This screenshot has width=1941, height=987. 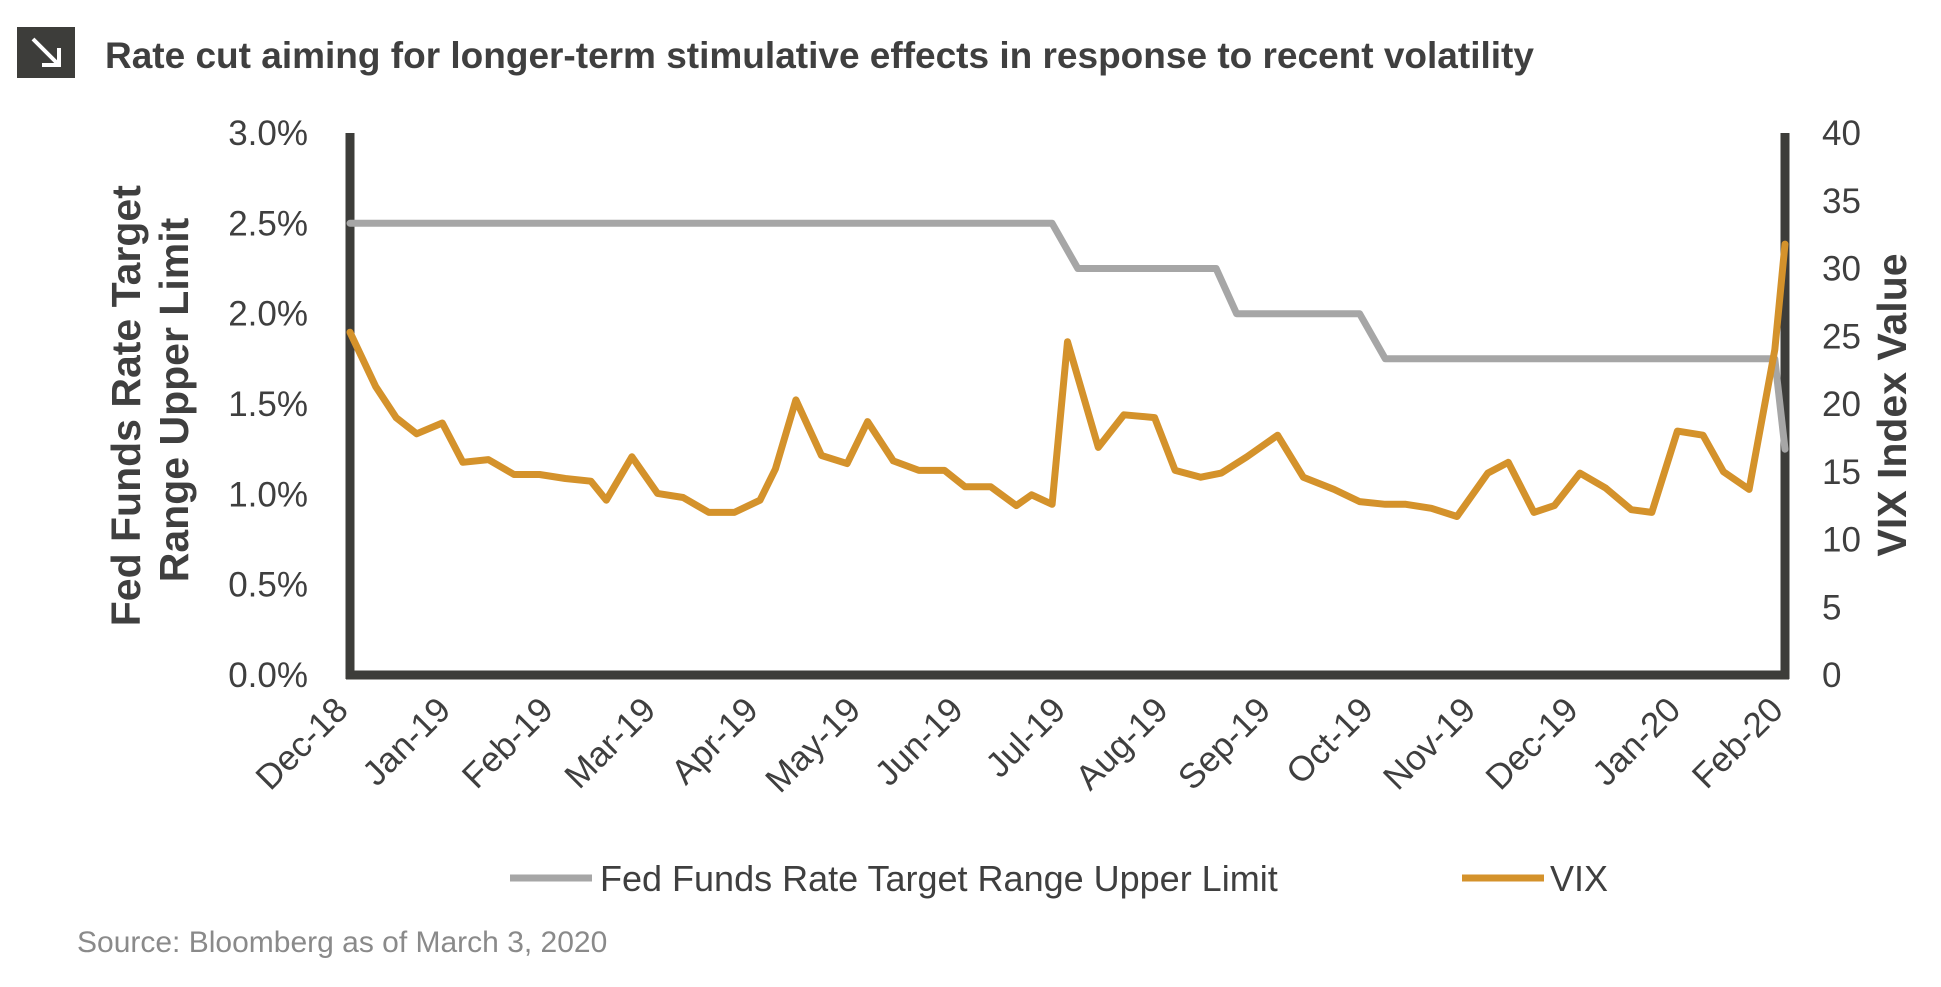 I want to click on y-left-tick-label: 3.0%, so click(x=268, y=133).